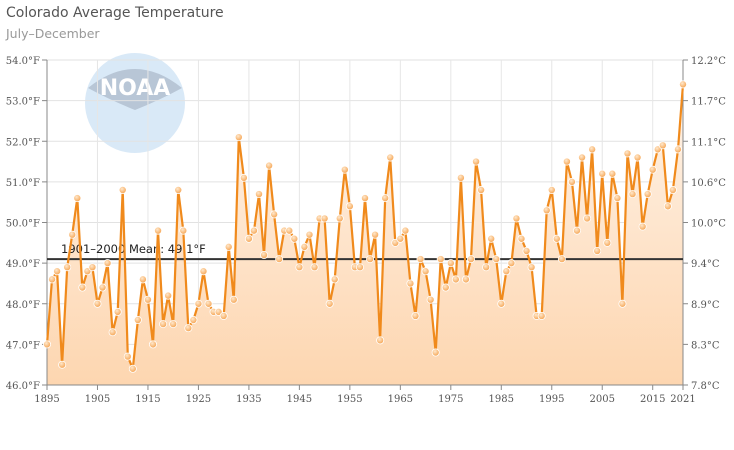 The width and height of the screenshot is (734, 450). Describe the element at coordinates (23, 102) in the screenshot. I see `y-tick-label-left: 53.0°F` at that location.